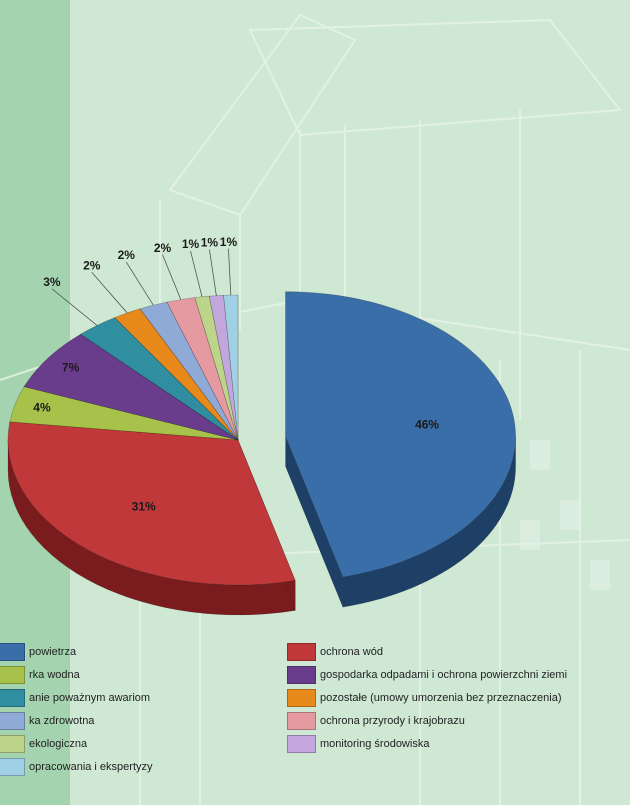  I want to click on pie-label-6: 2%, so click(127, 255).